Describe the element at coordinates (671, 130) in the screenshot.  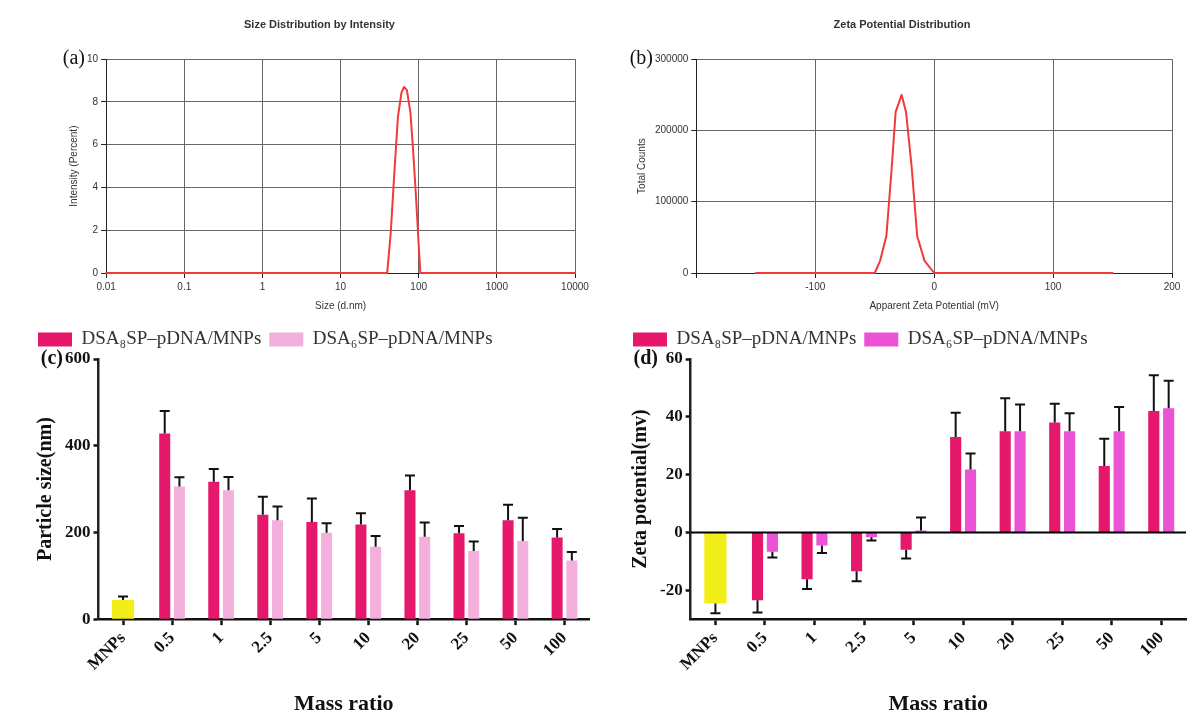
I see `y-tick-label: 200000` at that location.